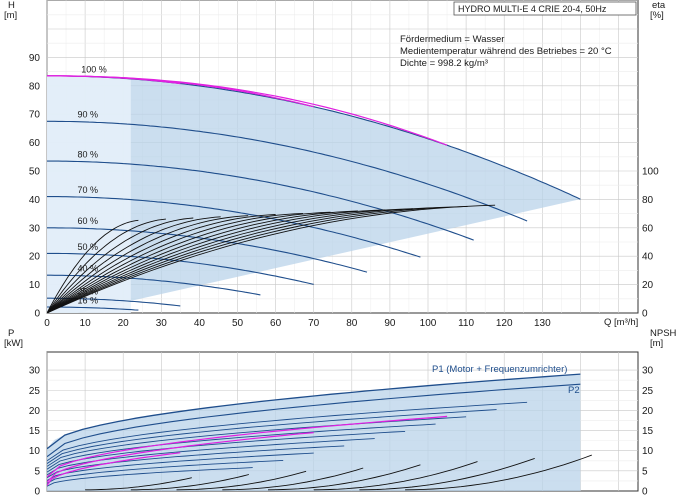 The height and width of the screenshot is (500, 691). I want to click on h-tick-label: 90, so click(35, 58).